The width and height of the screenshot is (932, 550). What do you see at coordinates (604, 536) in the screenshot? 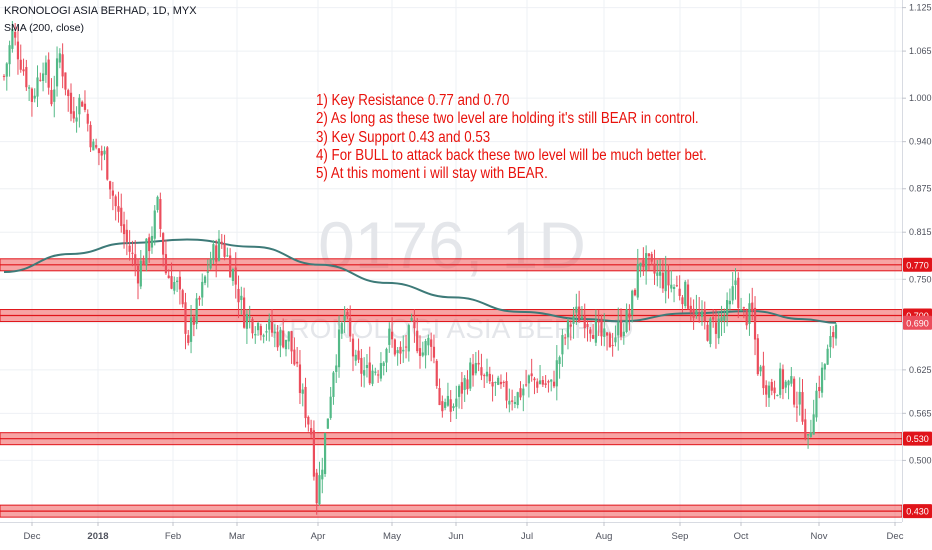
I see `time-tick-label: Aug` at bounding box center [604, 536].